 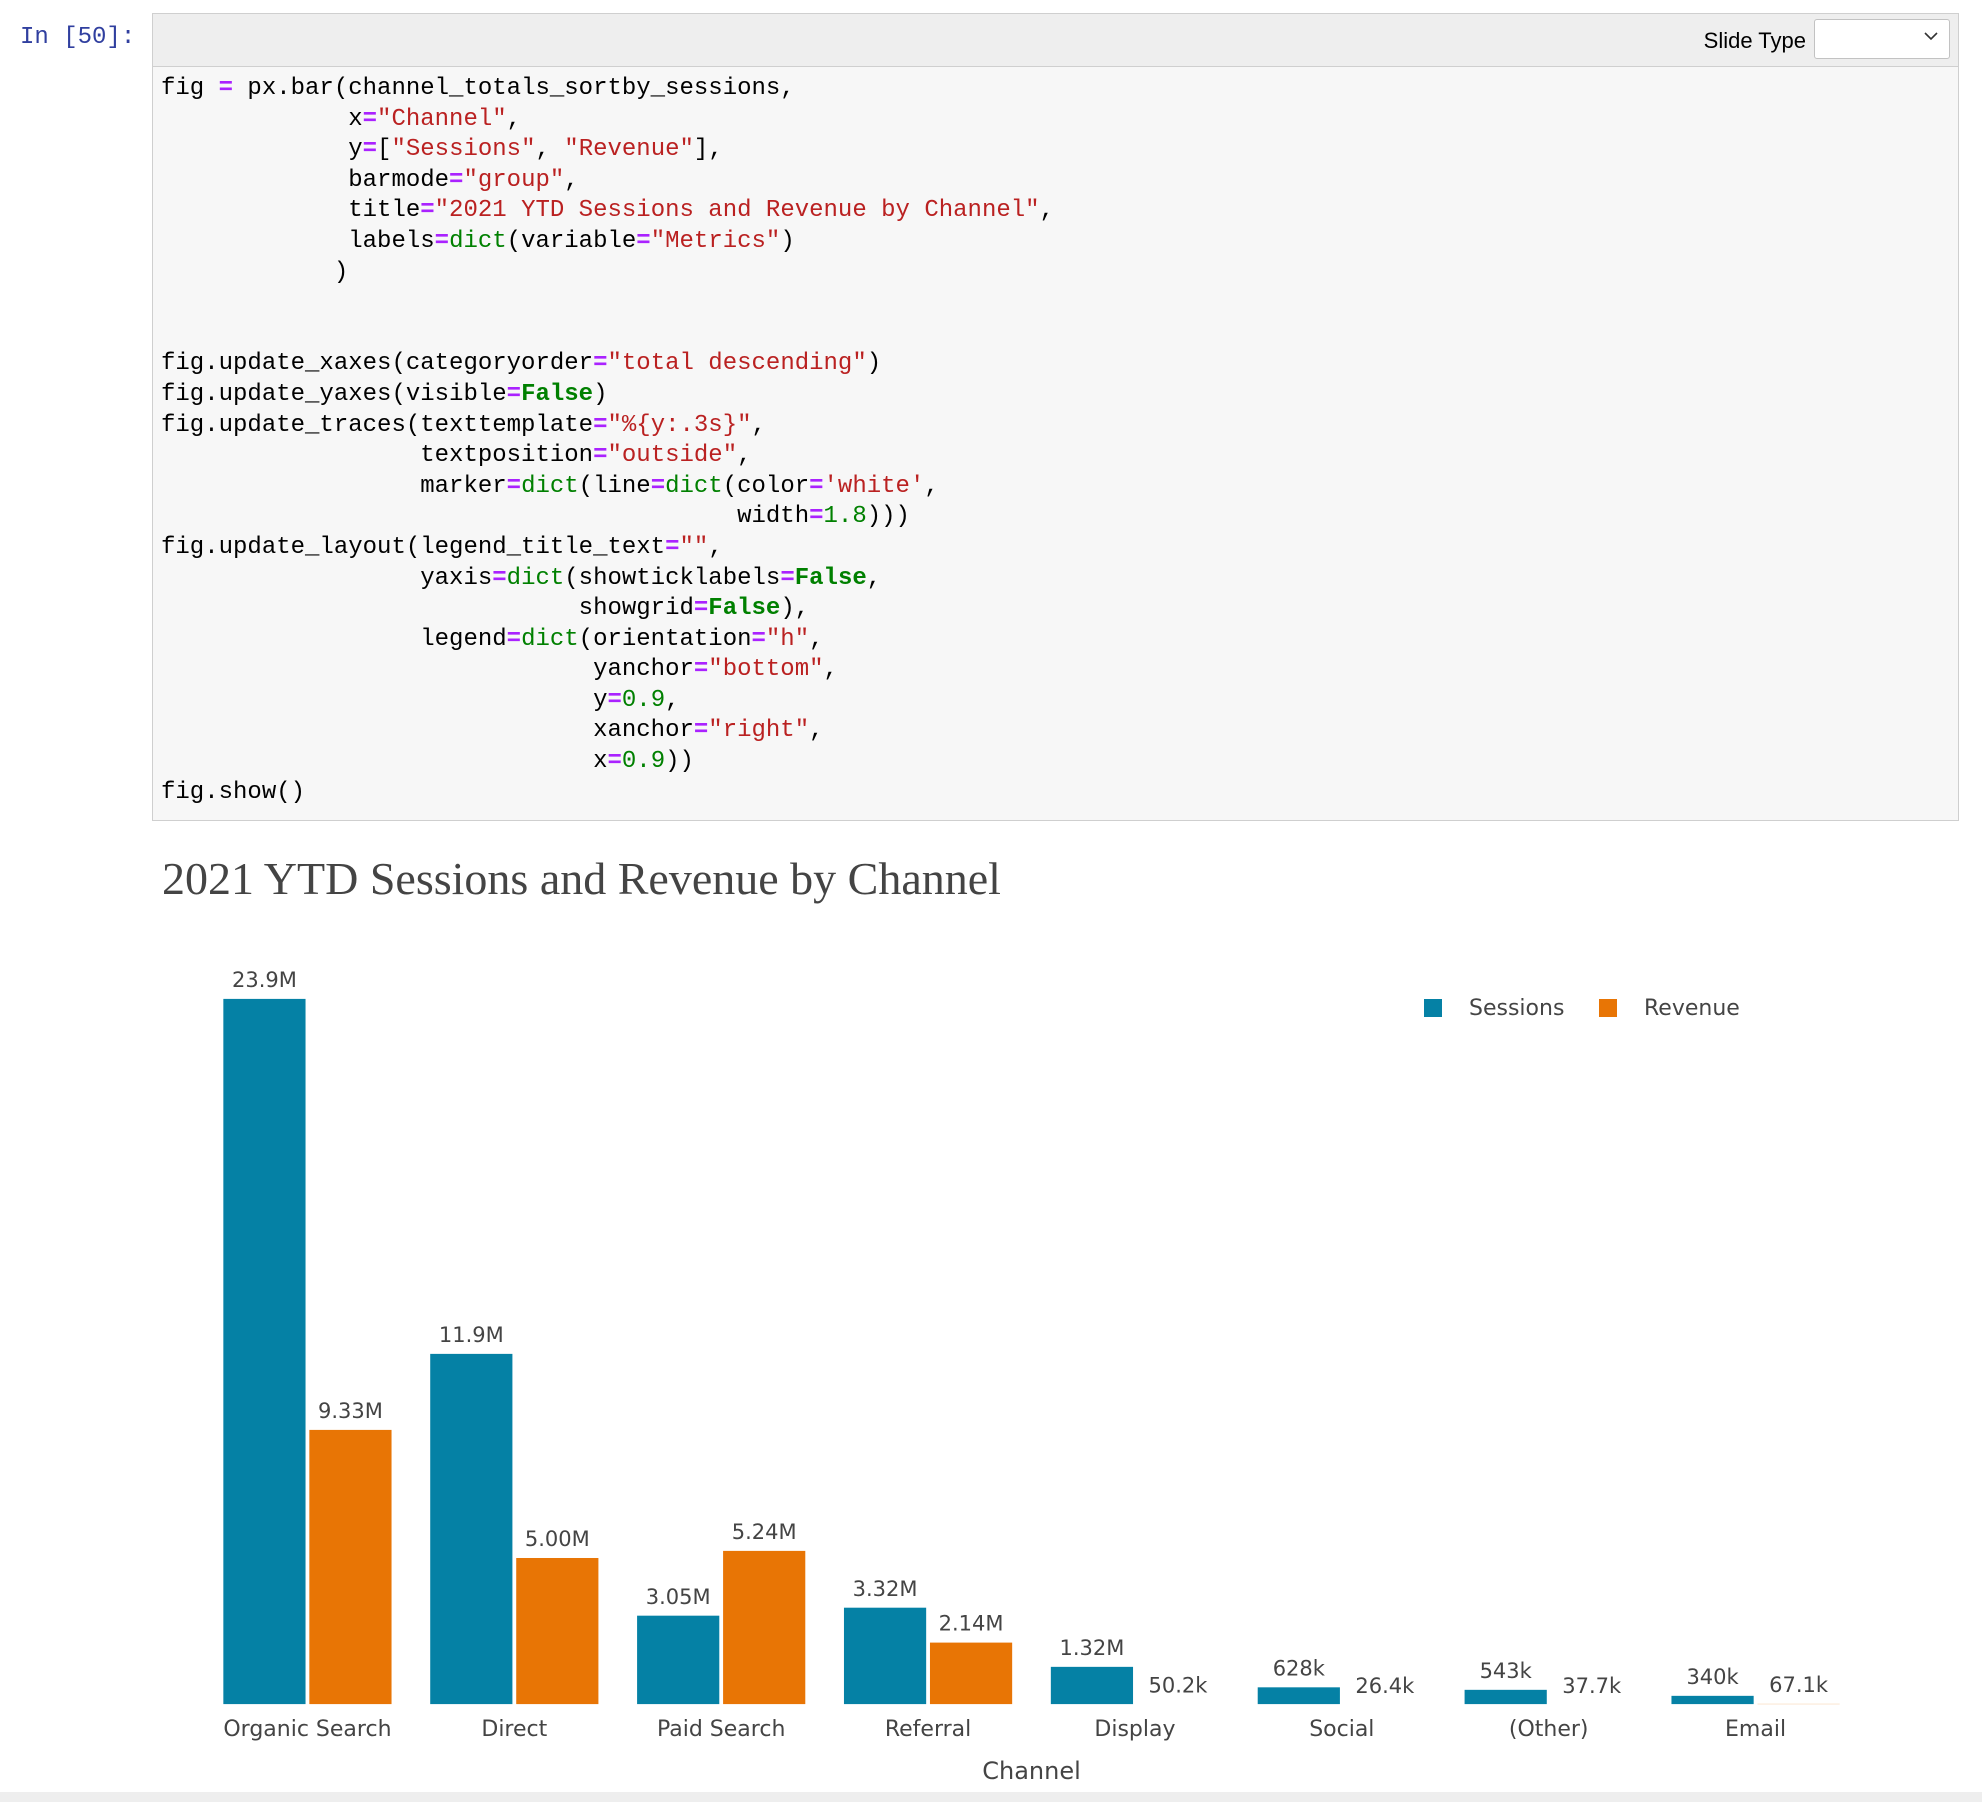 I want to click on code-line: textposition="outside",, so click(x=456, y=456).